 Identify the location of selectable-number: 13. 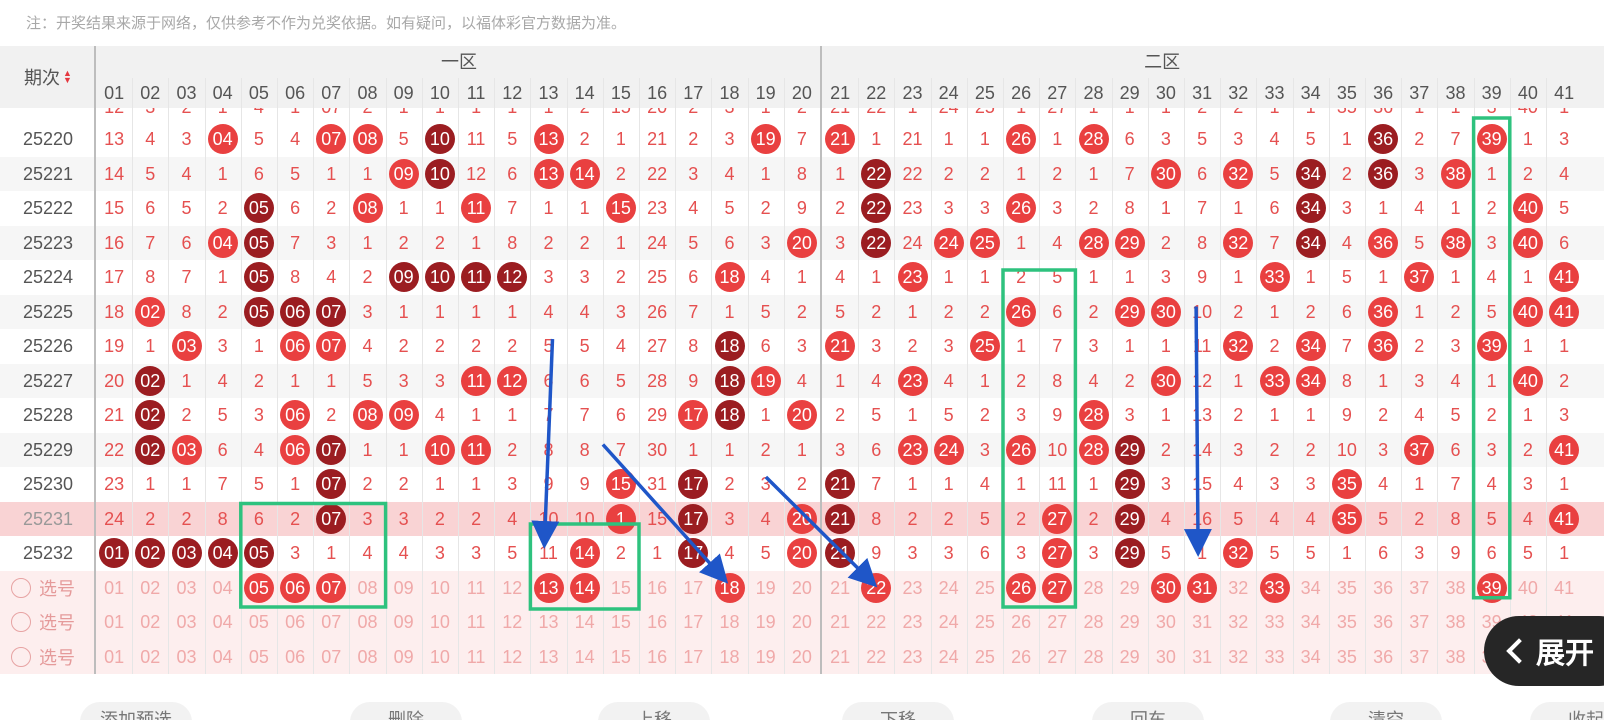
(548, 622).